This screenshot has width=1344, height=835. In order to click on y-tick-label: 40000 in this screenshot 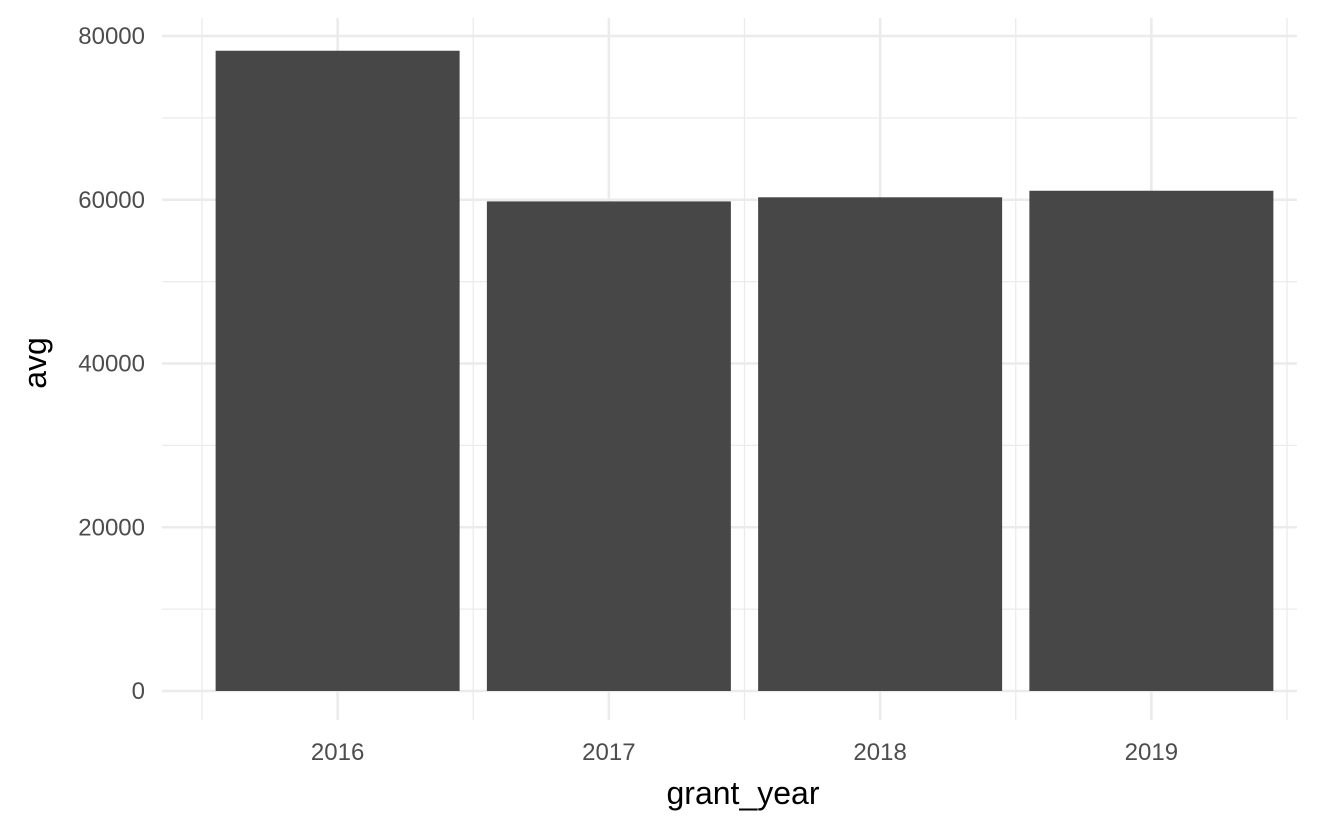, I will do `click(111, 364)`.